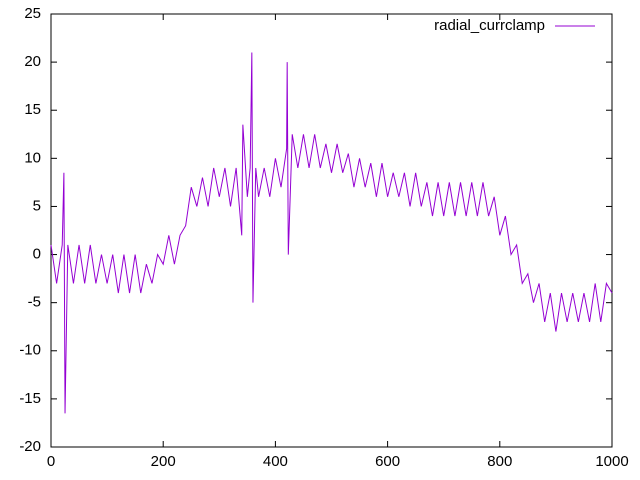 The image size is (640, 480). Describe the element at coordinates (30, 350) in the screenshot. I see `y-tick-label: -10` at that location.